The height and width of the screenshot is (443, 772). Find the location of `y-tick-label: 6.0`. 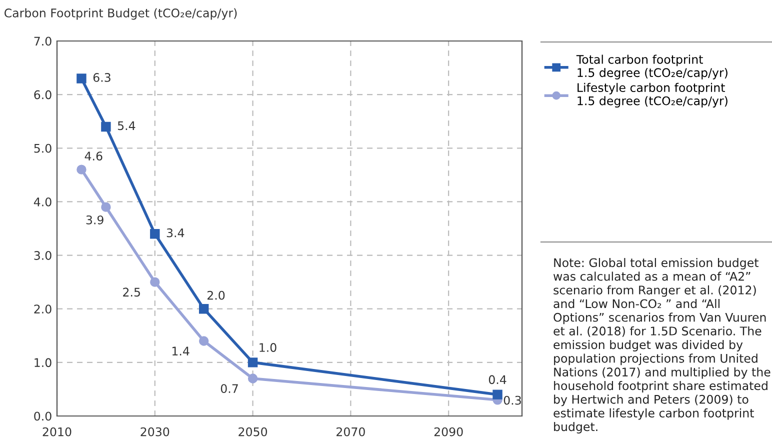

y-tick-label: 6.0 is located at coordinates (43, 95).